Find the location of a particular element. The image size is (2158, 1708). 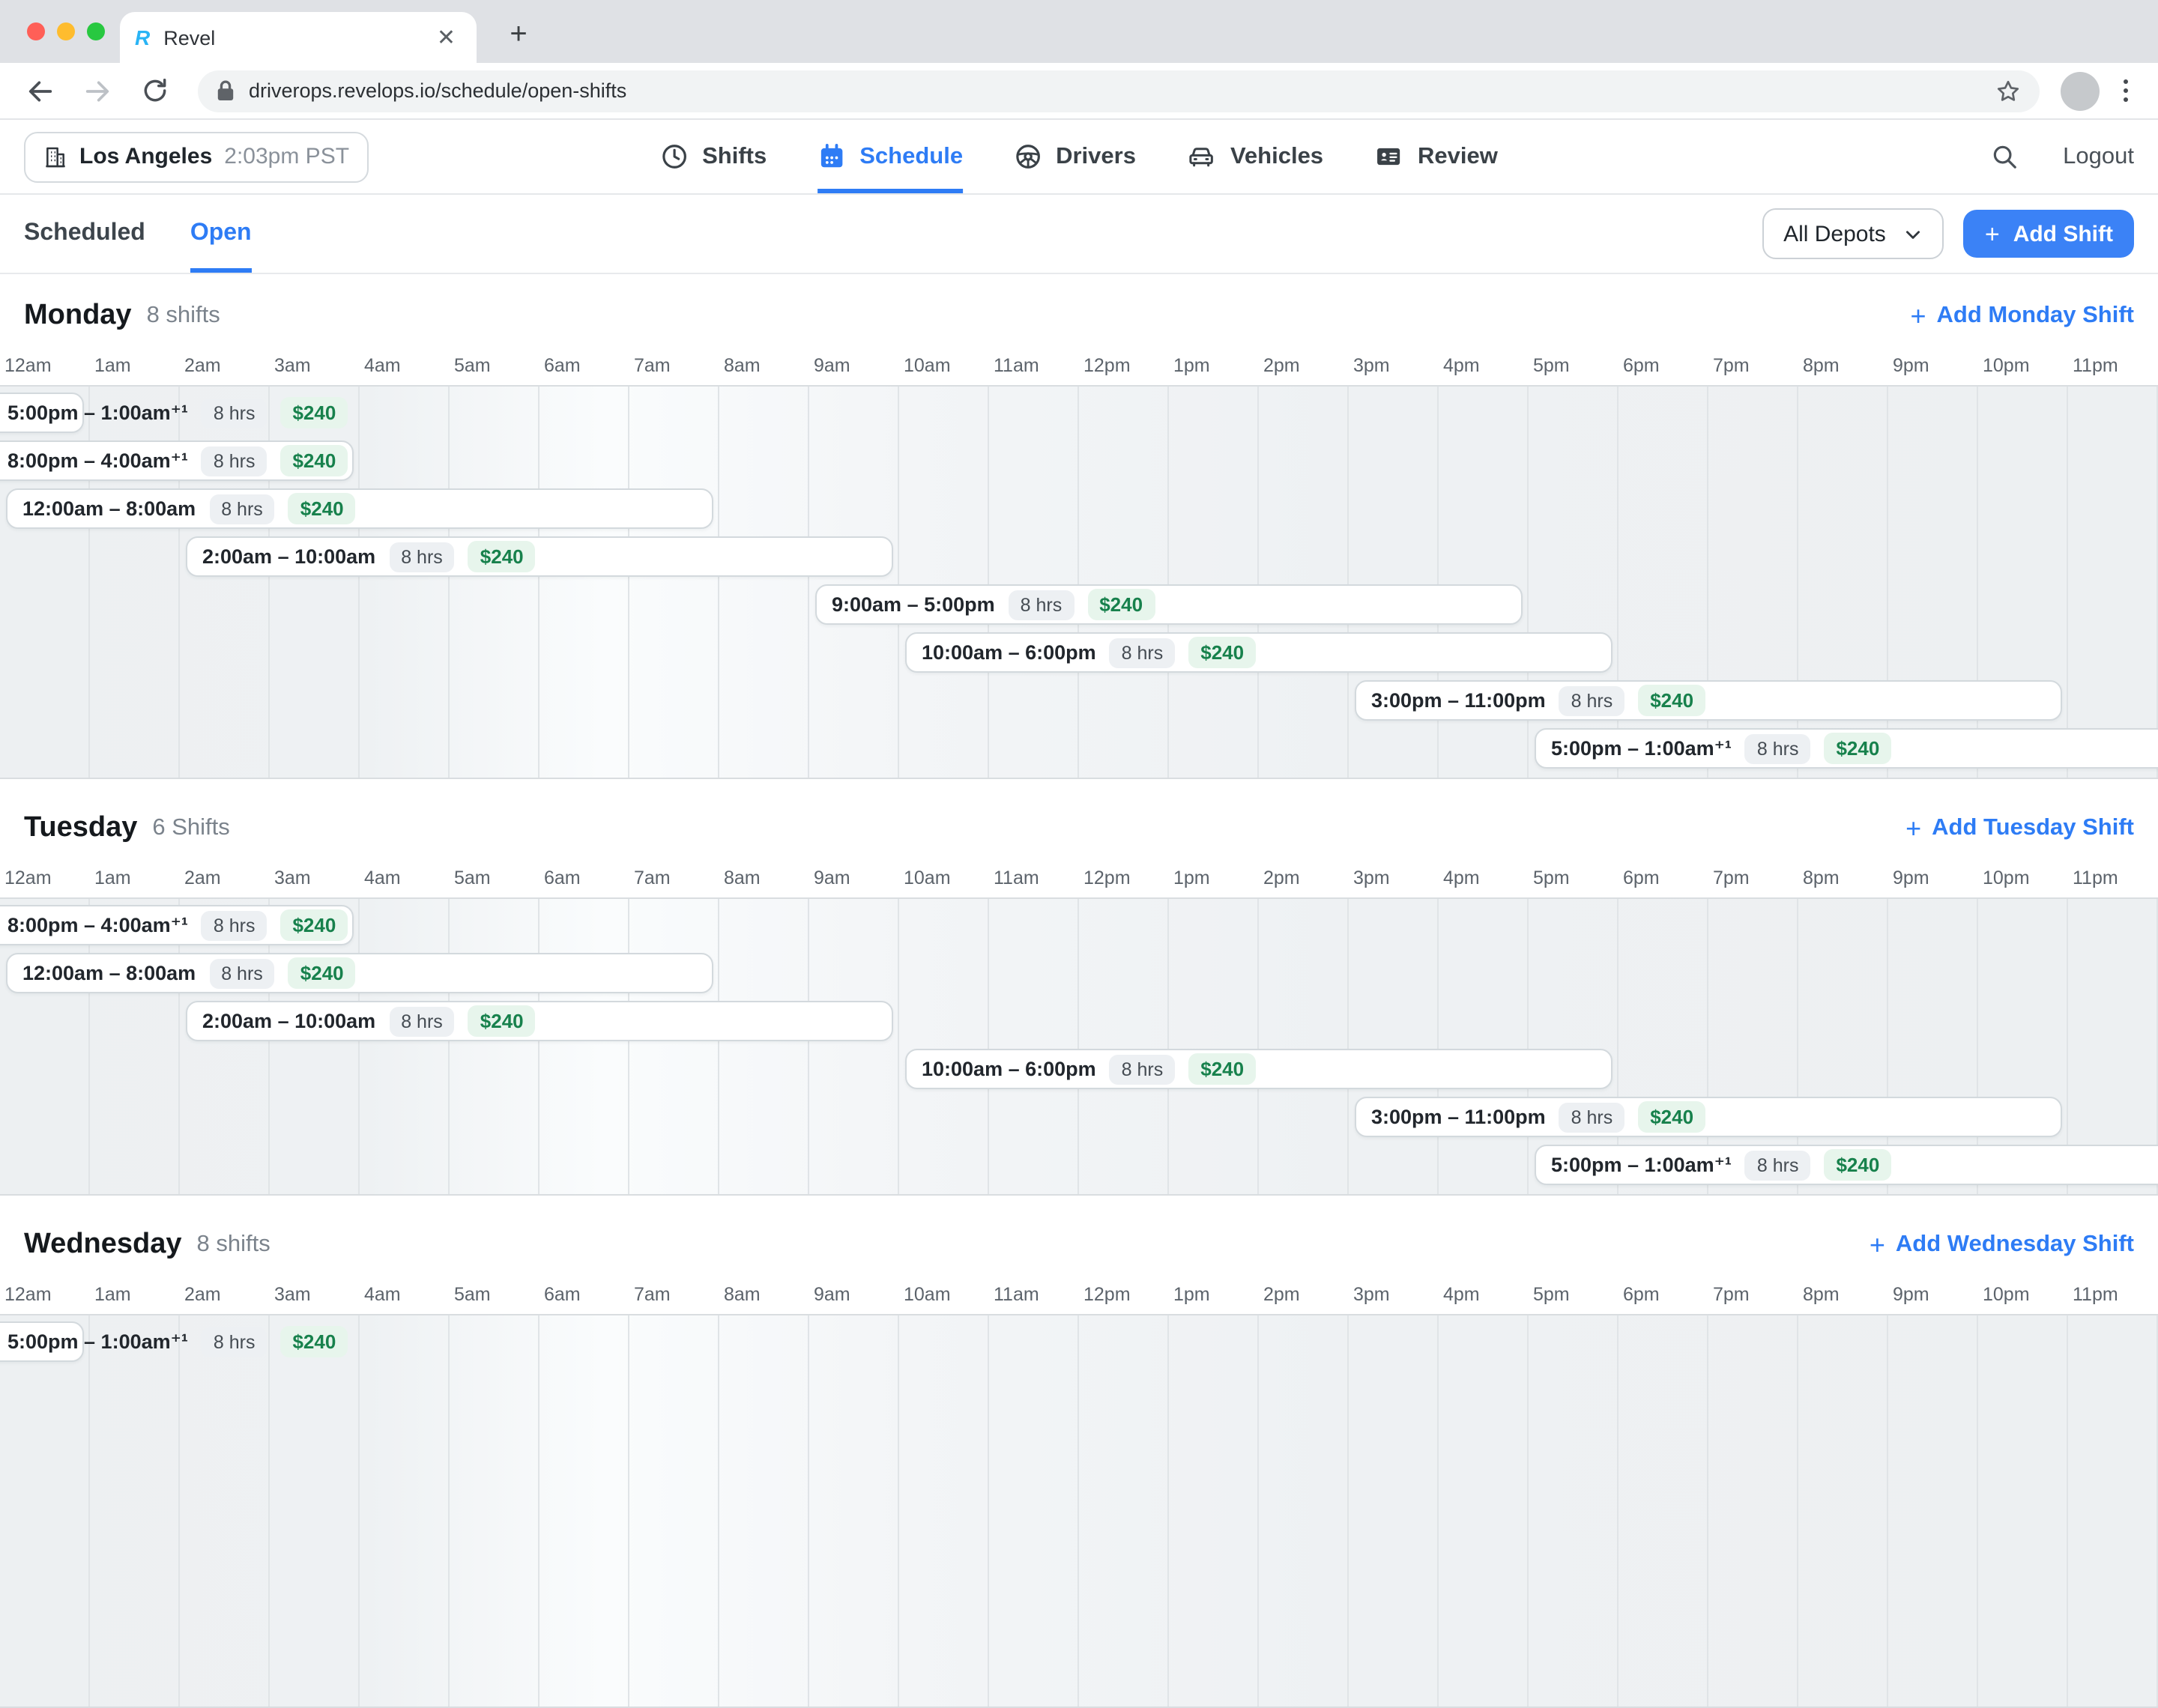

main-nav: Shifts Schedule Drivers Vehicles Review is located at coordinates (1079, 156).